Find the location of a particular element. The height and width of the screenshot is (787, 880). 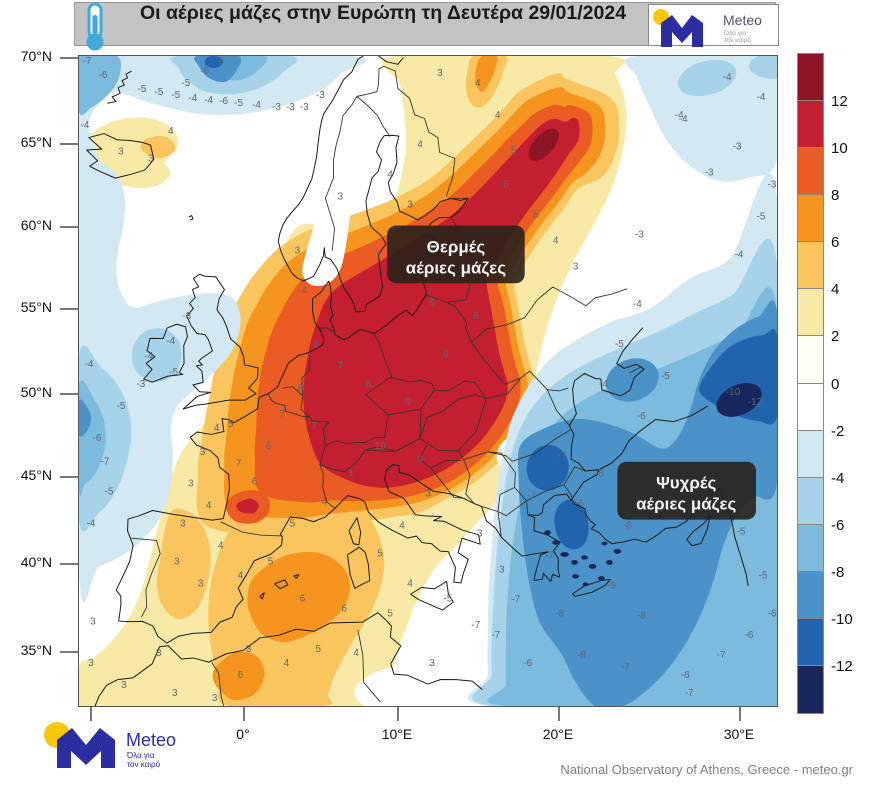

svg-text: -10 is located at coordinates (733, 392).